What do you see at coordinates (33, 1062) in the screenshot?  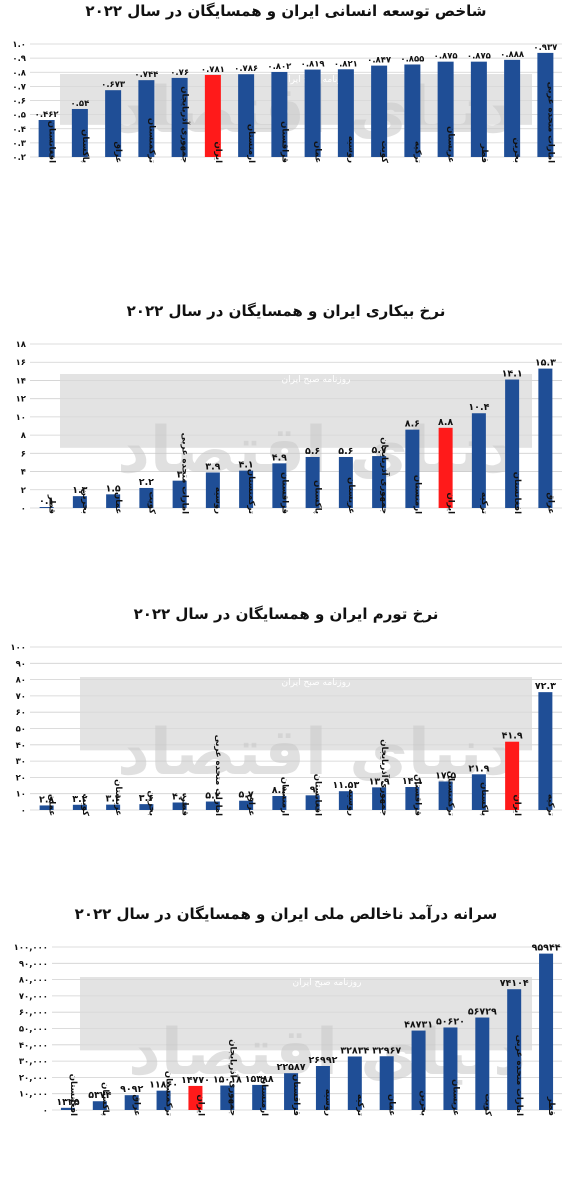 I see `y-tick-label: ۳۰,۰۰۰` at bounding box center [33, 1062].